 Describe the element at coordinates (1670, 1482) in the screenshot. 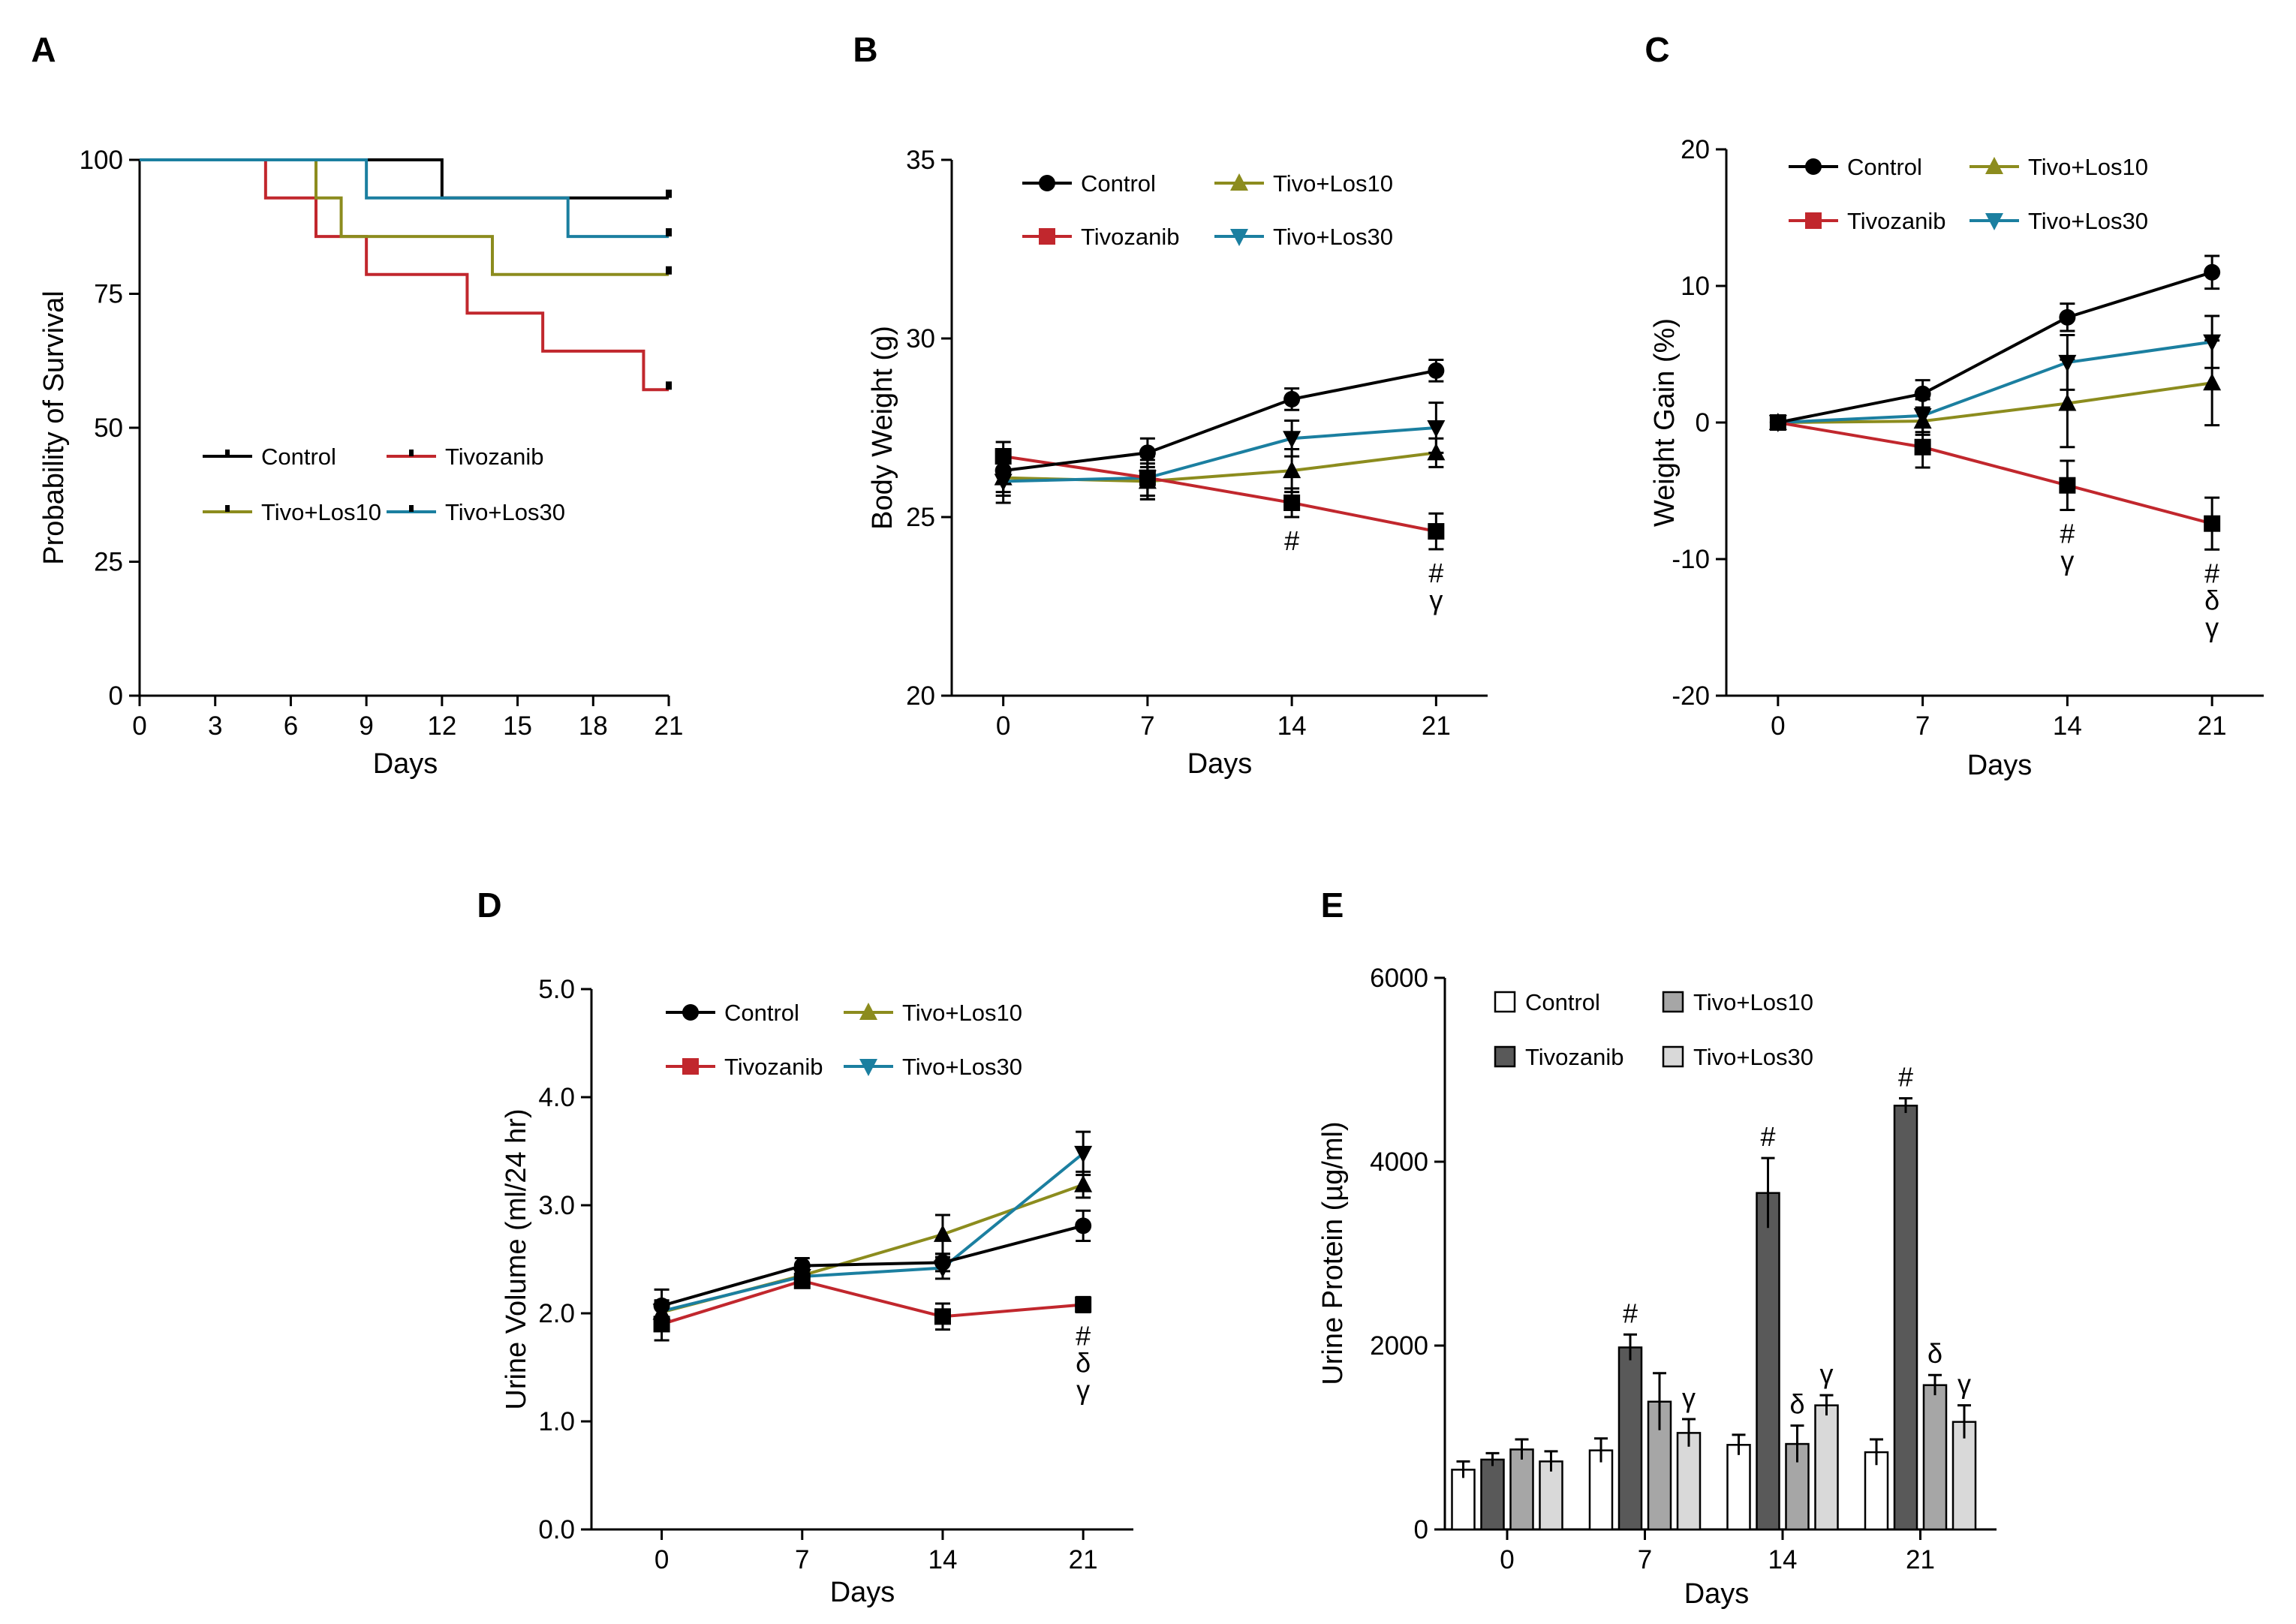

I see `bar-series-control` at that location.